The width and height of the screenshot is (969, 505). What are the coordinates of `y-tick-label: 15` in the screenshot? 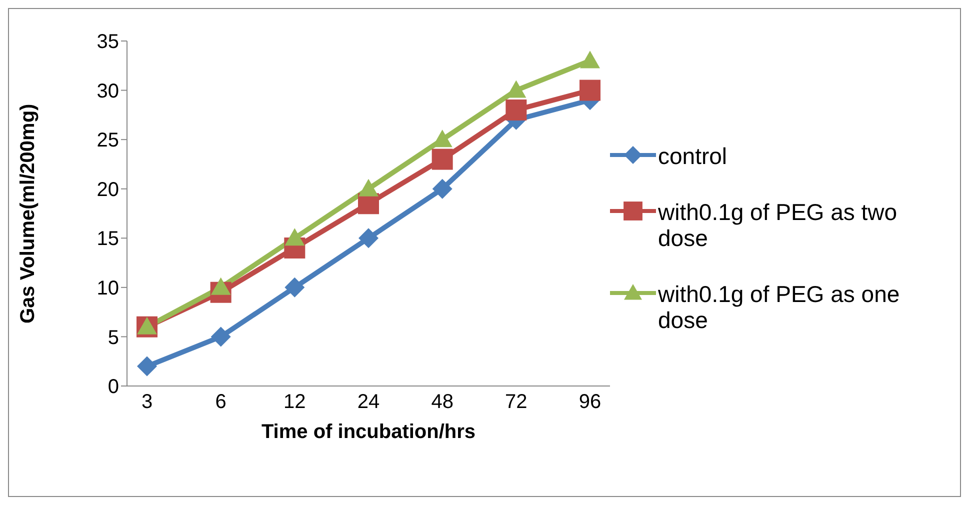 It's located at (107, 239).